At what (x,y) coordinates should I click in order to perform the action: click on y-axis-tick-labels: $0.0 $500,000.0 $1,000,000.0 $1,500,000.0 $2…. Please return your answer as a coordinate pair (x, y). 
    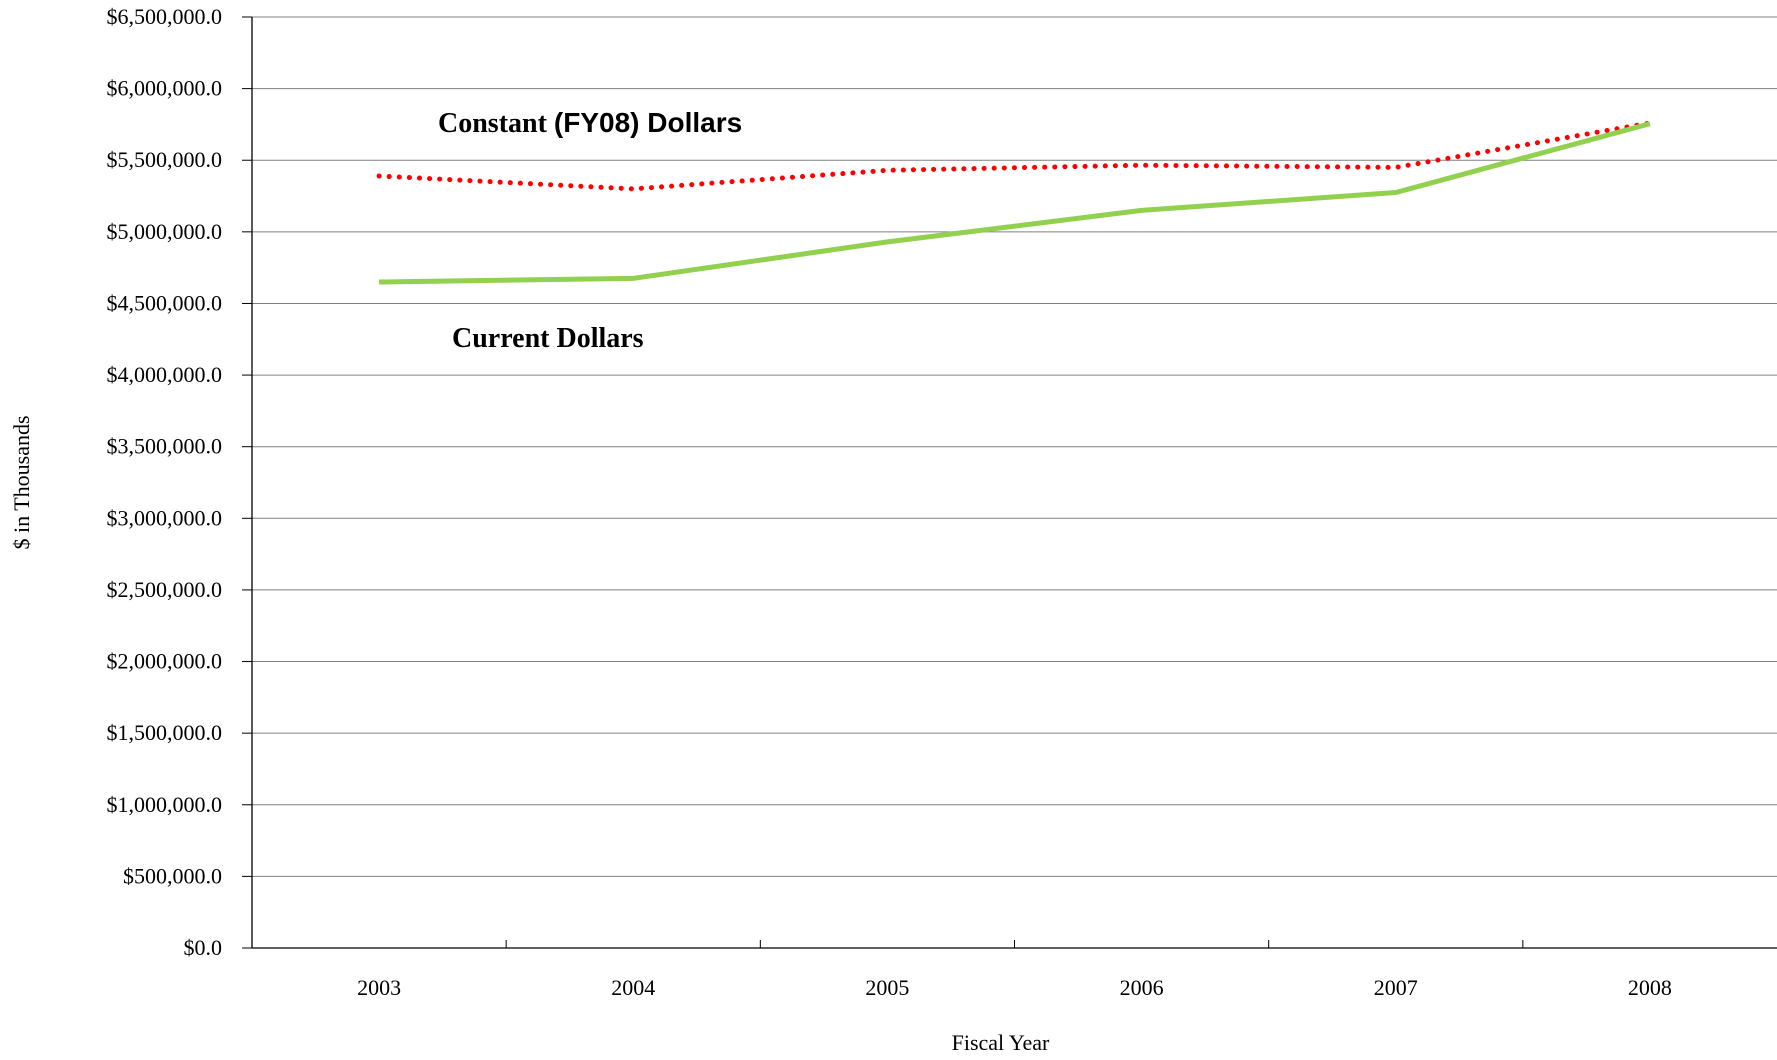
    Looking at the image, I should click on (165, 482).